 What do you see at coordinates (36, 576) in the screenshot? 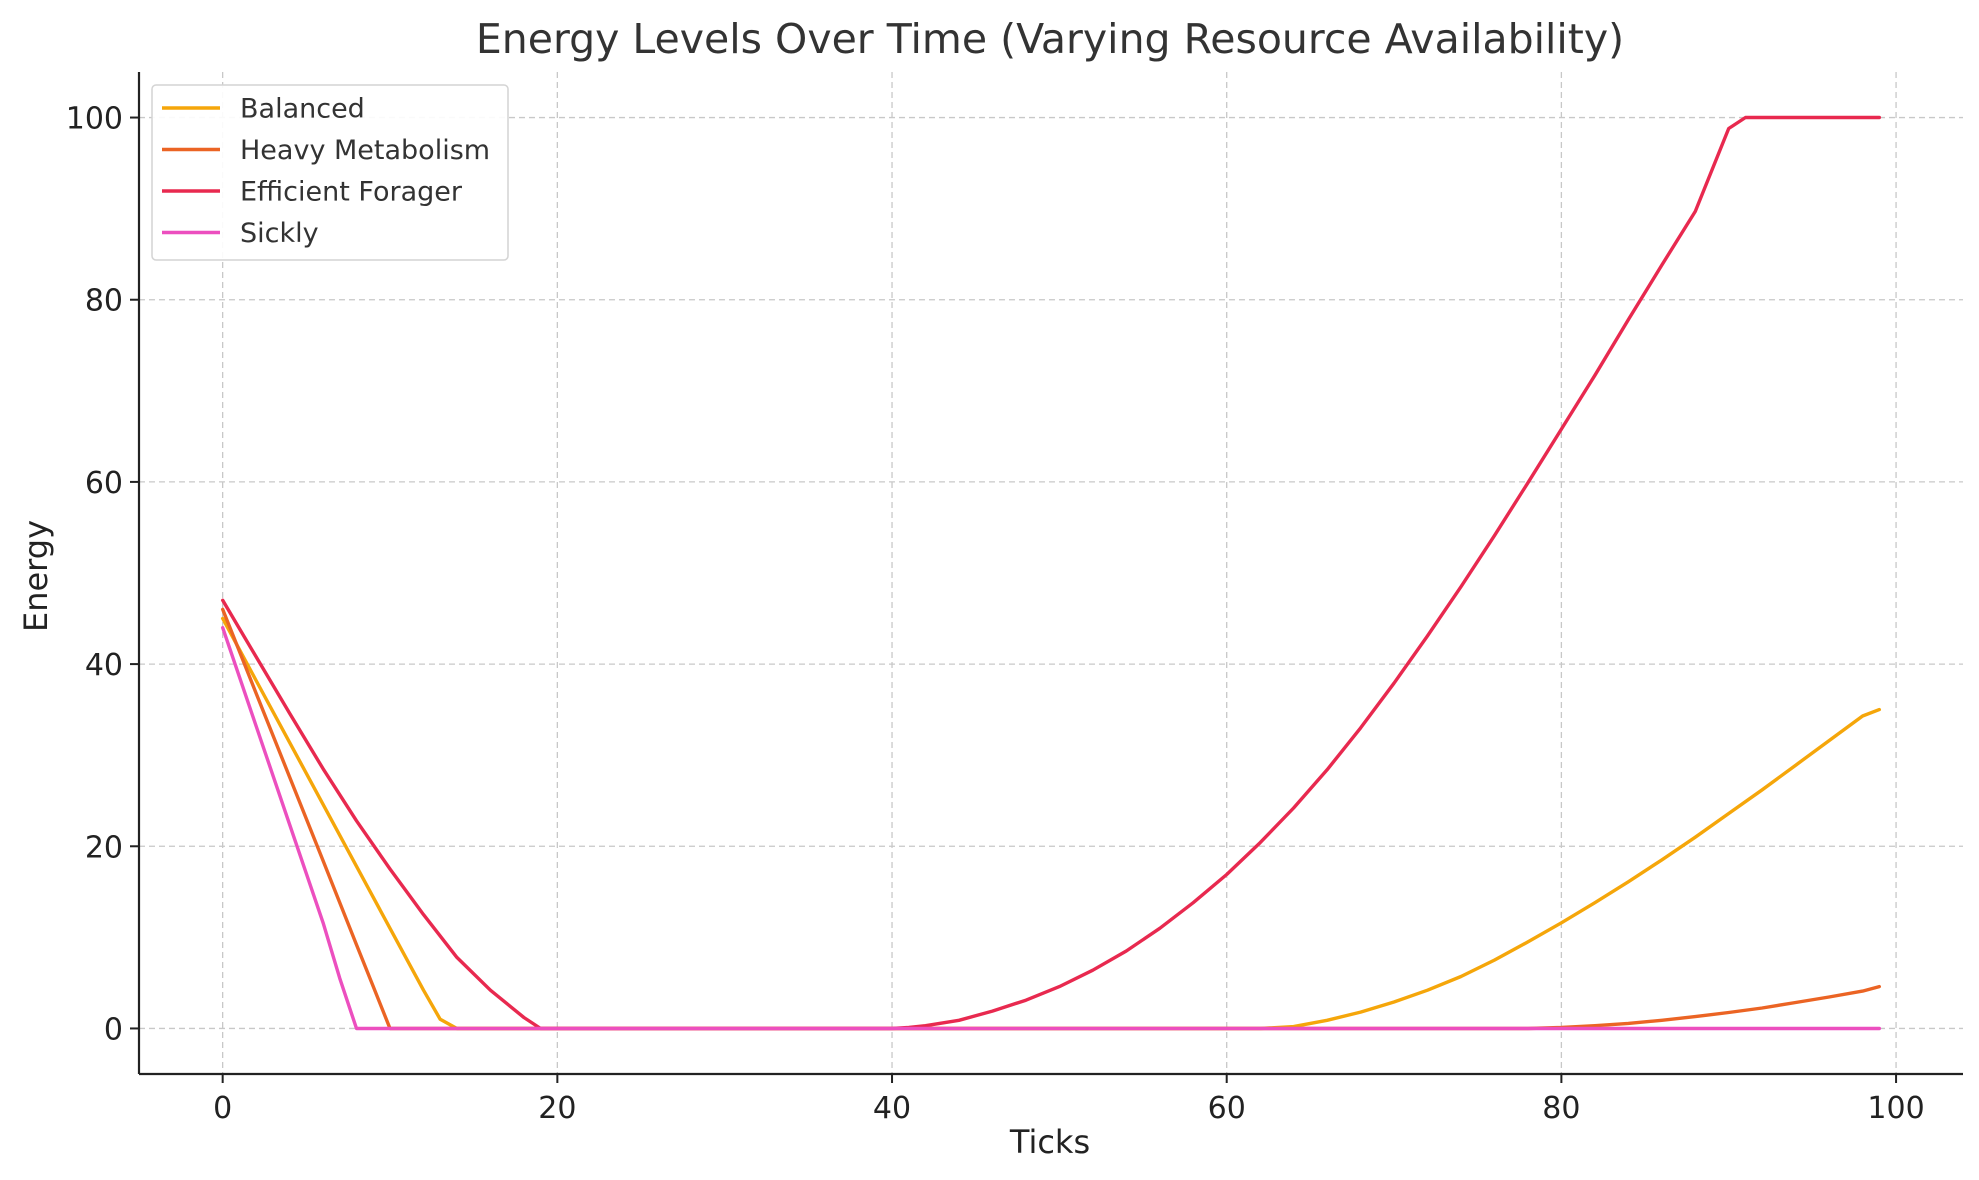
I see `y-axis-label: Energy` at bounding box center [36, 576].